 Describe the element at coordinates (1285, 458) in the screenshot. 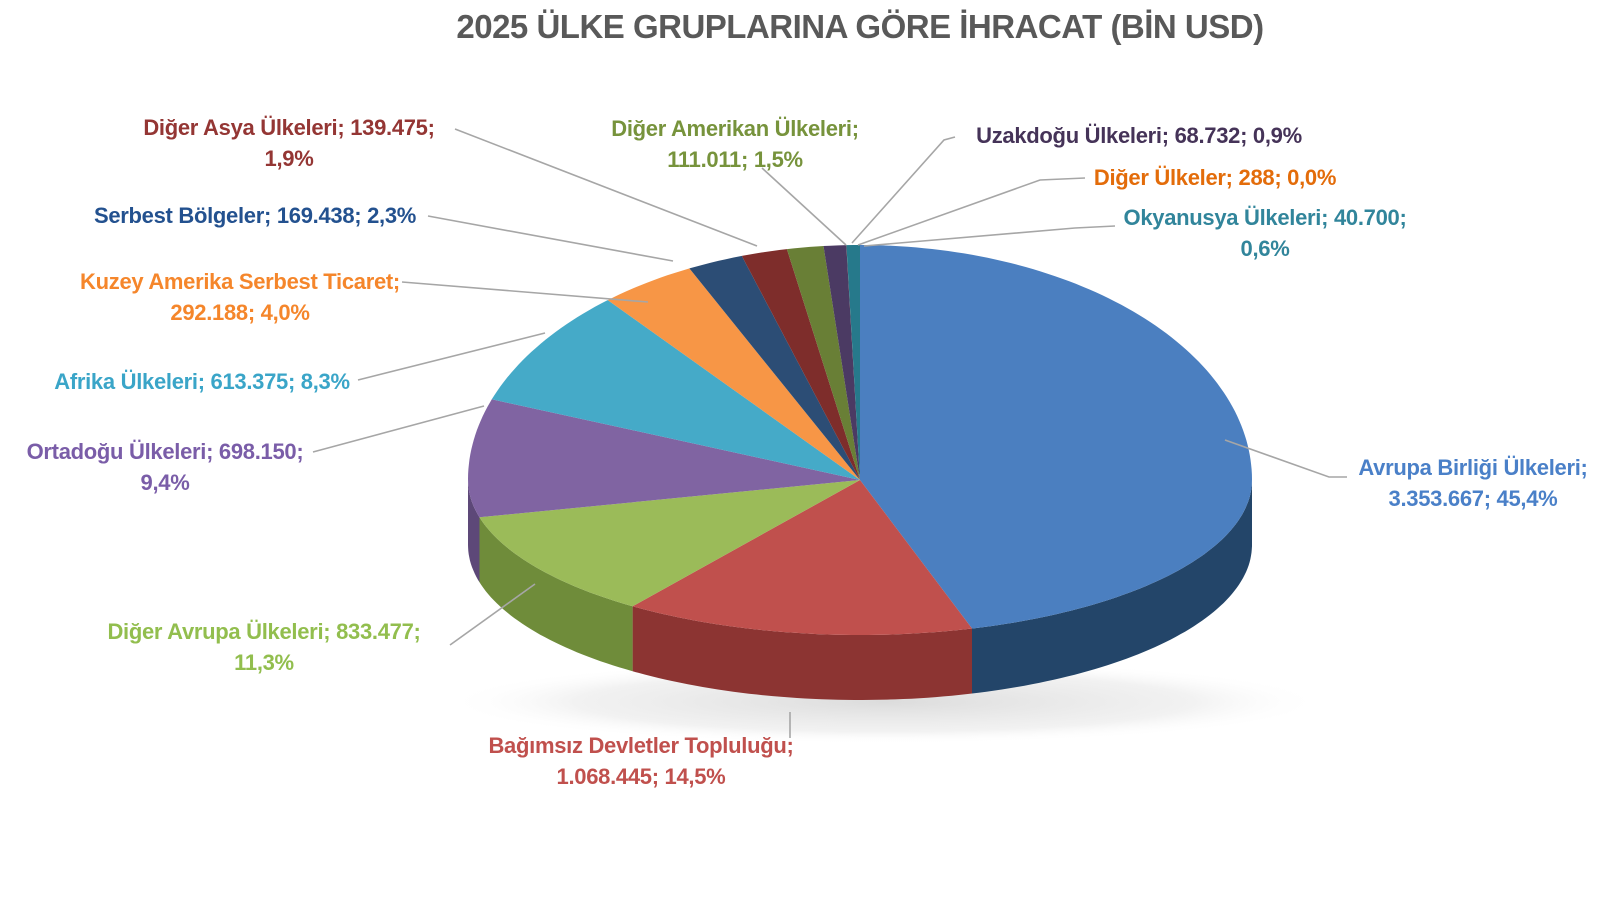

I see `leader-line-avrupa-birligi-ulkeleri` at that location.